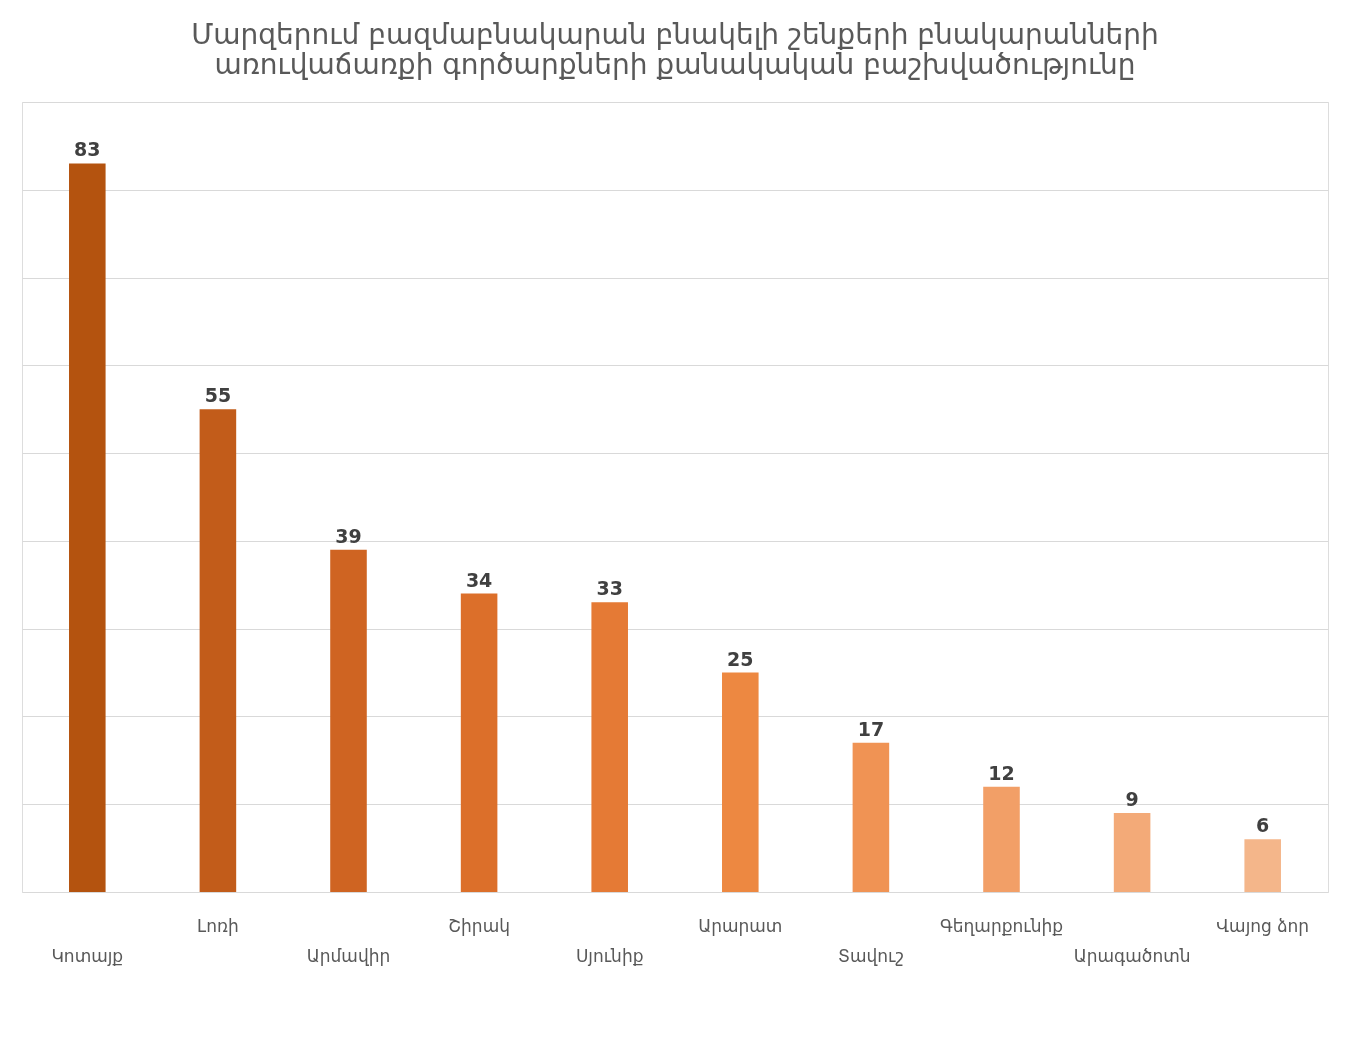 This screenshot has width=1354, height=1050. Describe the element at coordinates (1263, 926) in the screenshot. I see `x-tick-label: Վայոց ձոր` at that location.